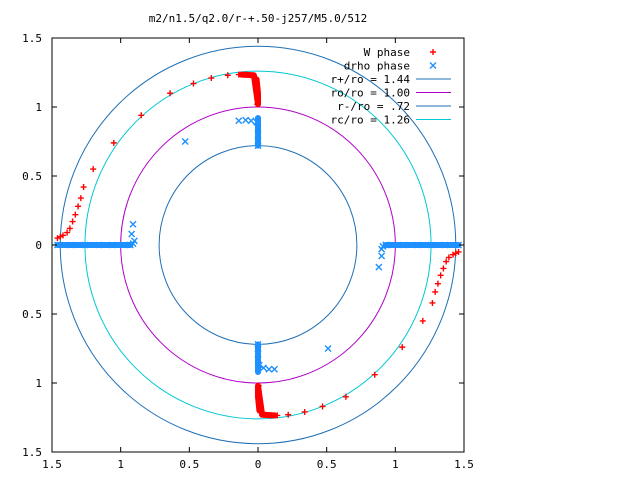  What do you see at coordinates (52, 464) in the screenshot?
I see `x-tick-label-0: 1.5` at bounding box center [52, 464].